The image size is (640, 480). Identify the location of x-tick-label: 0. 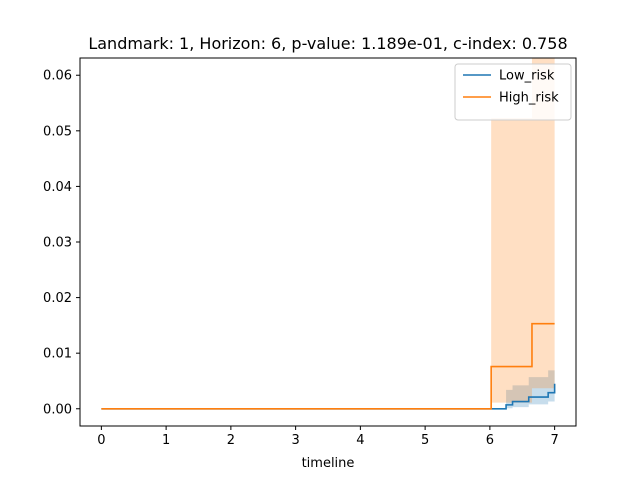
(101, 440).